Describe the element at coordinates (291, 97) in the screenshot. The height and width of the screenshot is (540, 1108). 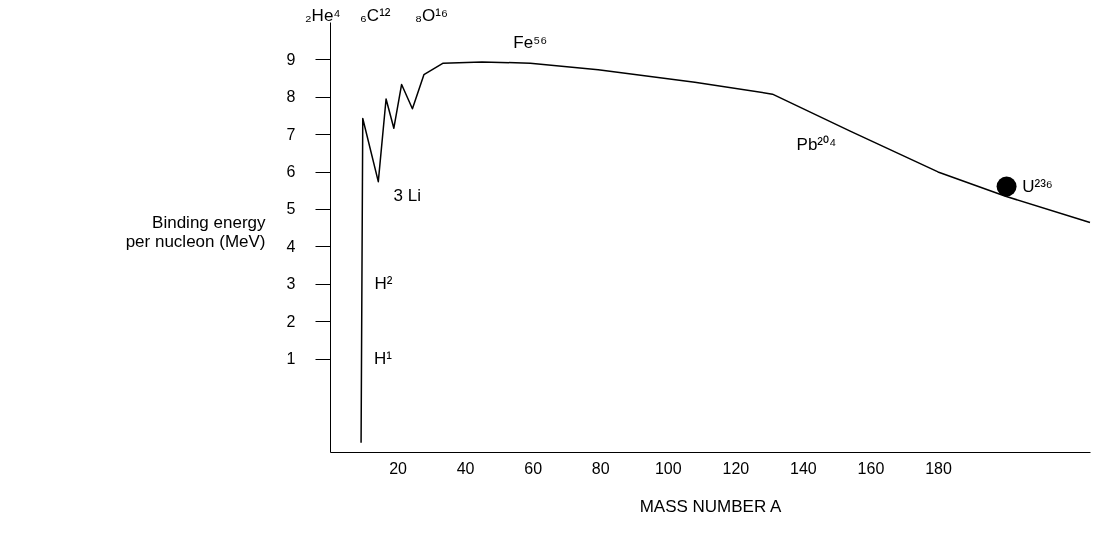
I see `y-tick-label: 8` at that location.